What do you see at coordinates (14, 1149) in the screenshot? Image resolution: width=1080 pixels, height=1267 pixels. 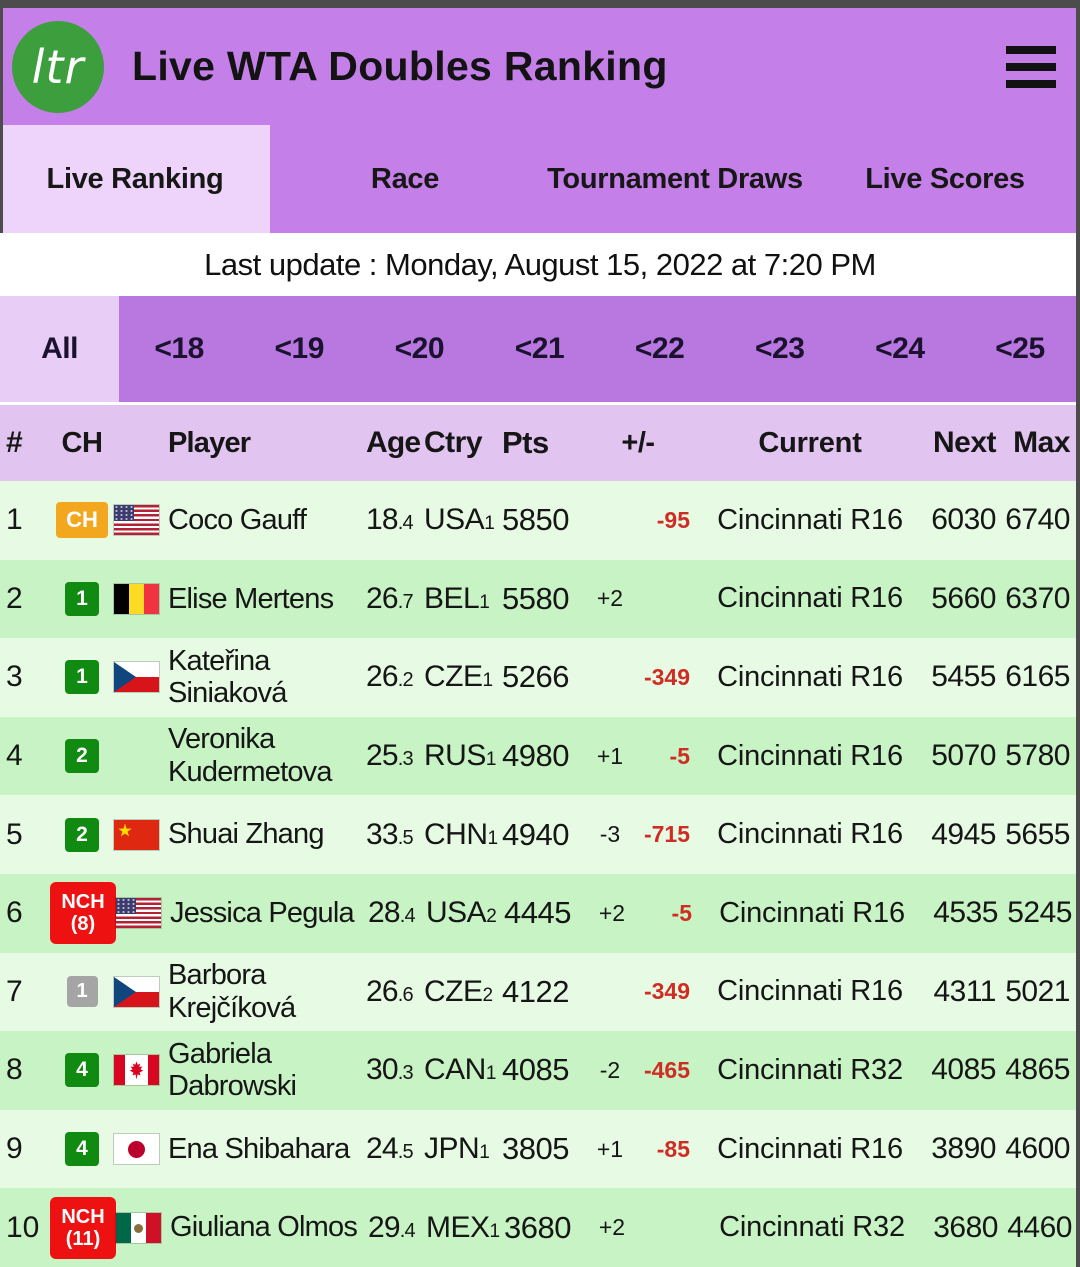 I see `rank-cell: 9` at bounding box center [14, 1149].